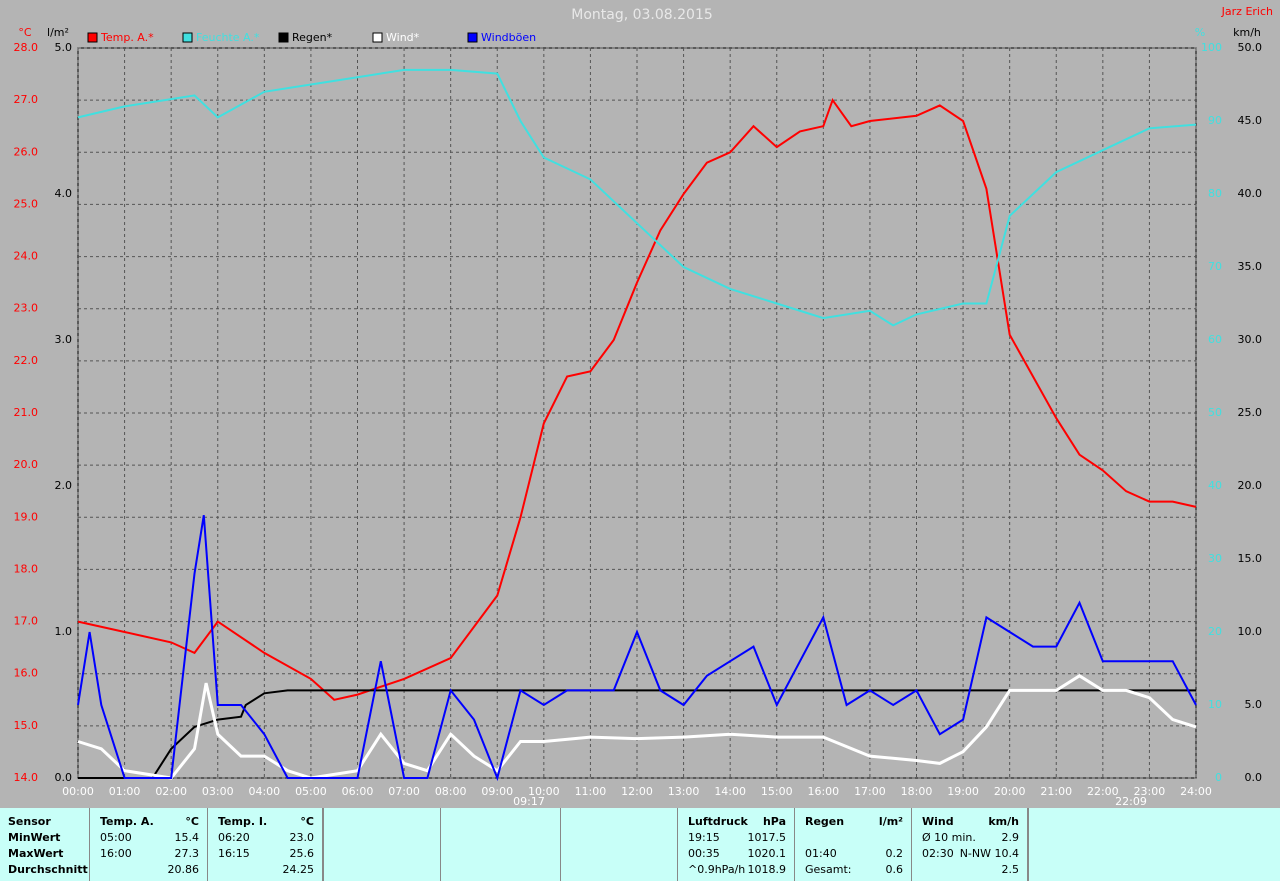 The height and width of the screenshot is (881, 1280). I want to click on x-tick-label: 24:00, so click(1196, 791).